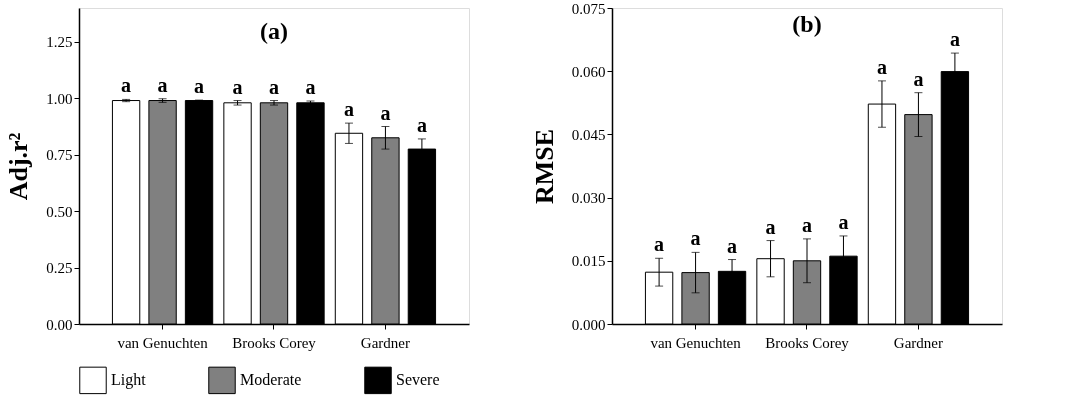  What do you see at coordinates (588, 134) in the screenshot?
I see `y-tick-label: 0.045` at bounding box center [588, 134].